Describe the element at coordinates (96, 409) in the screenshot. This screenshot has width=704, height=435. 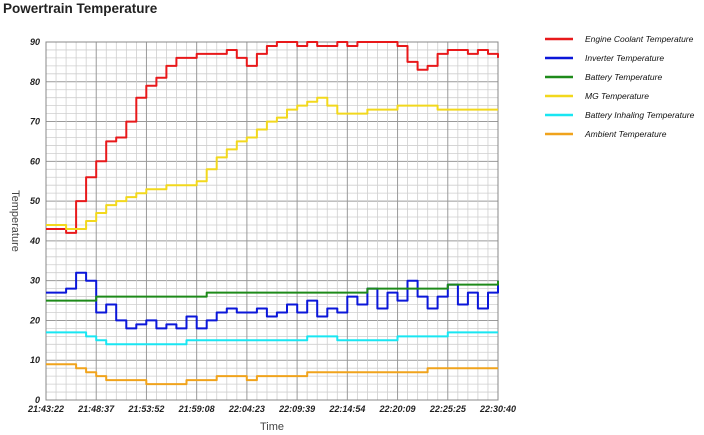
I see `x-tick-label: 21:48:37` at that location.